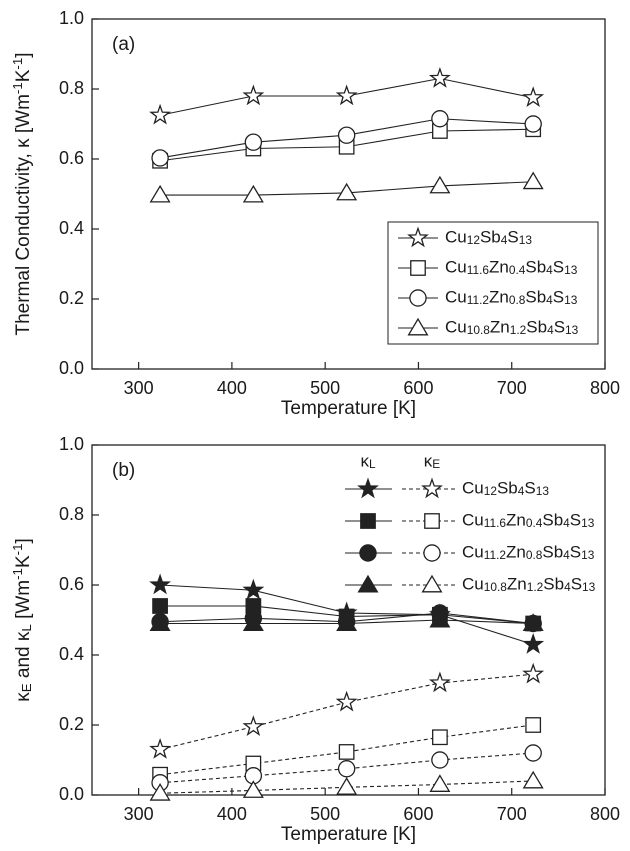 The height and width of the screenshot is (851, 630). Describe the element at coordinates (22, 620) in the screenshot. I see `y-axis-title: κE and κL [Wm-1K-1]` at that location.